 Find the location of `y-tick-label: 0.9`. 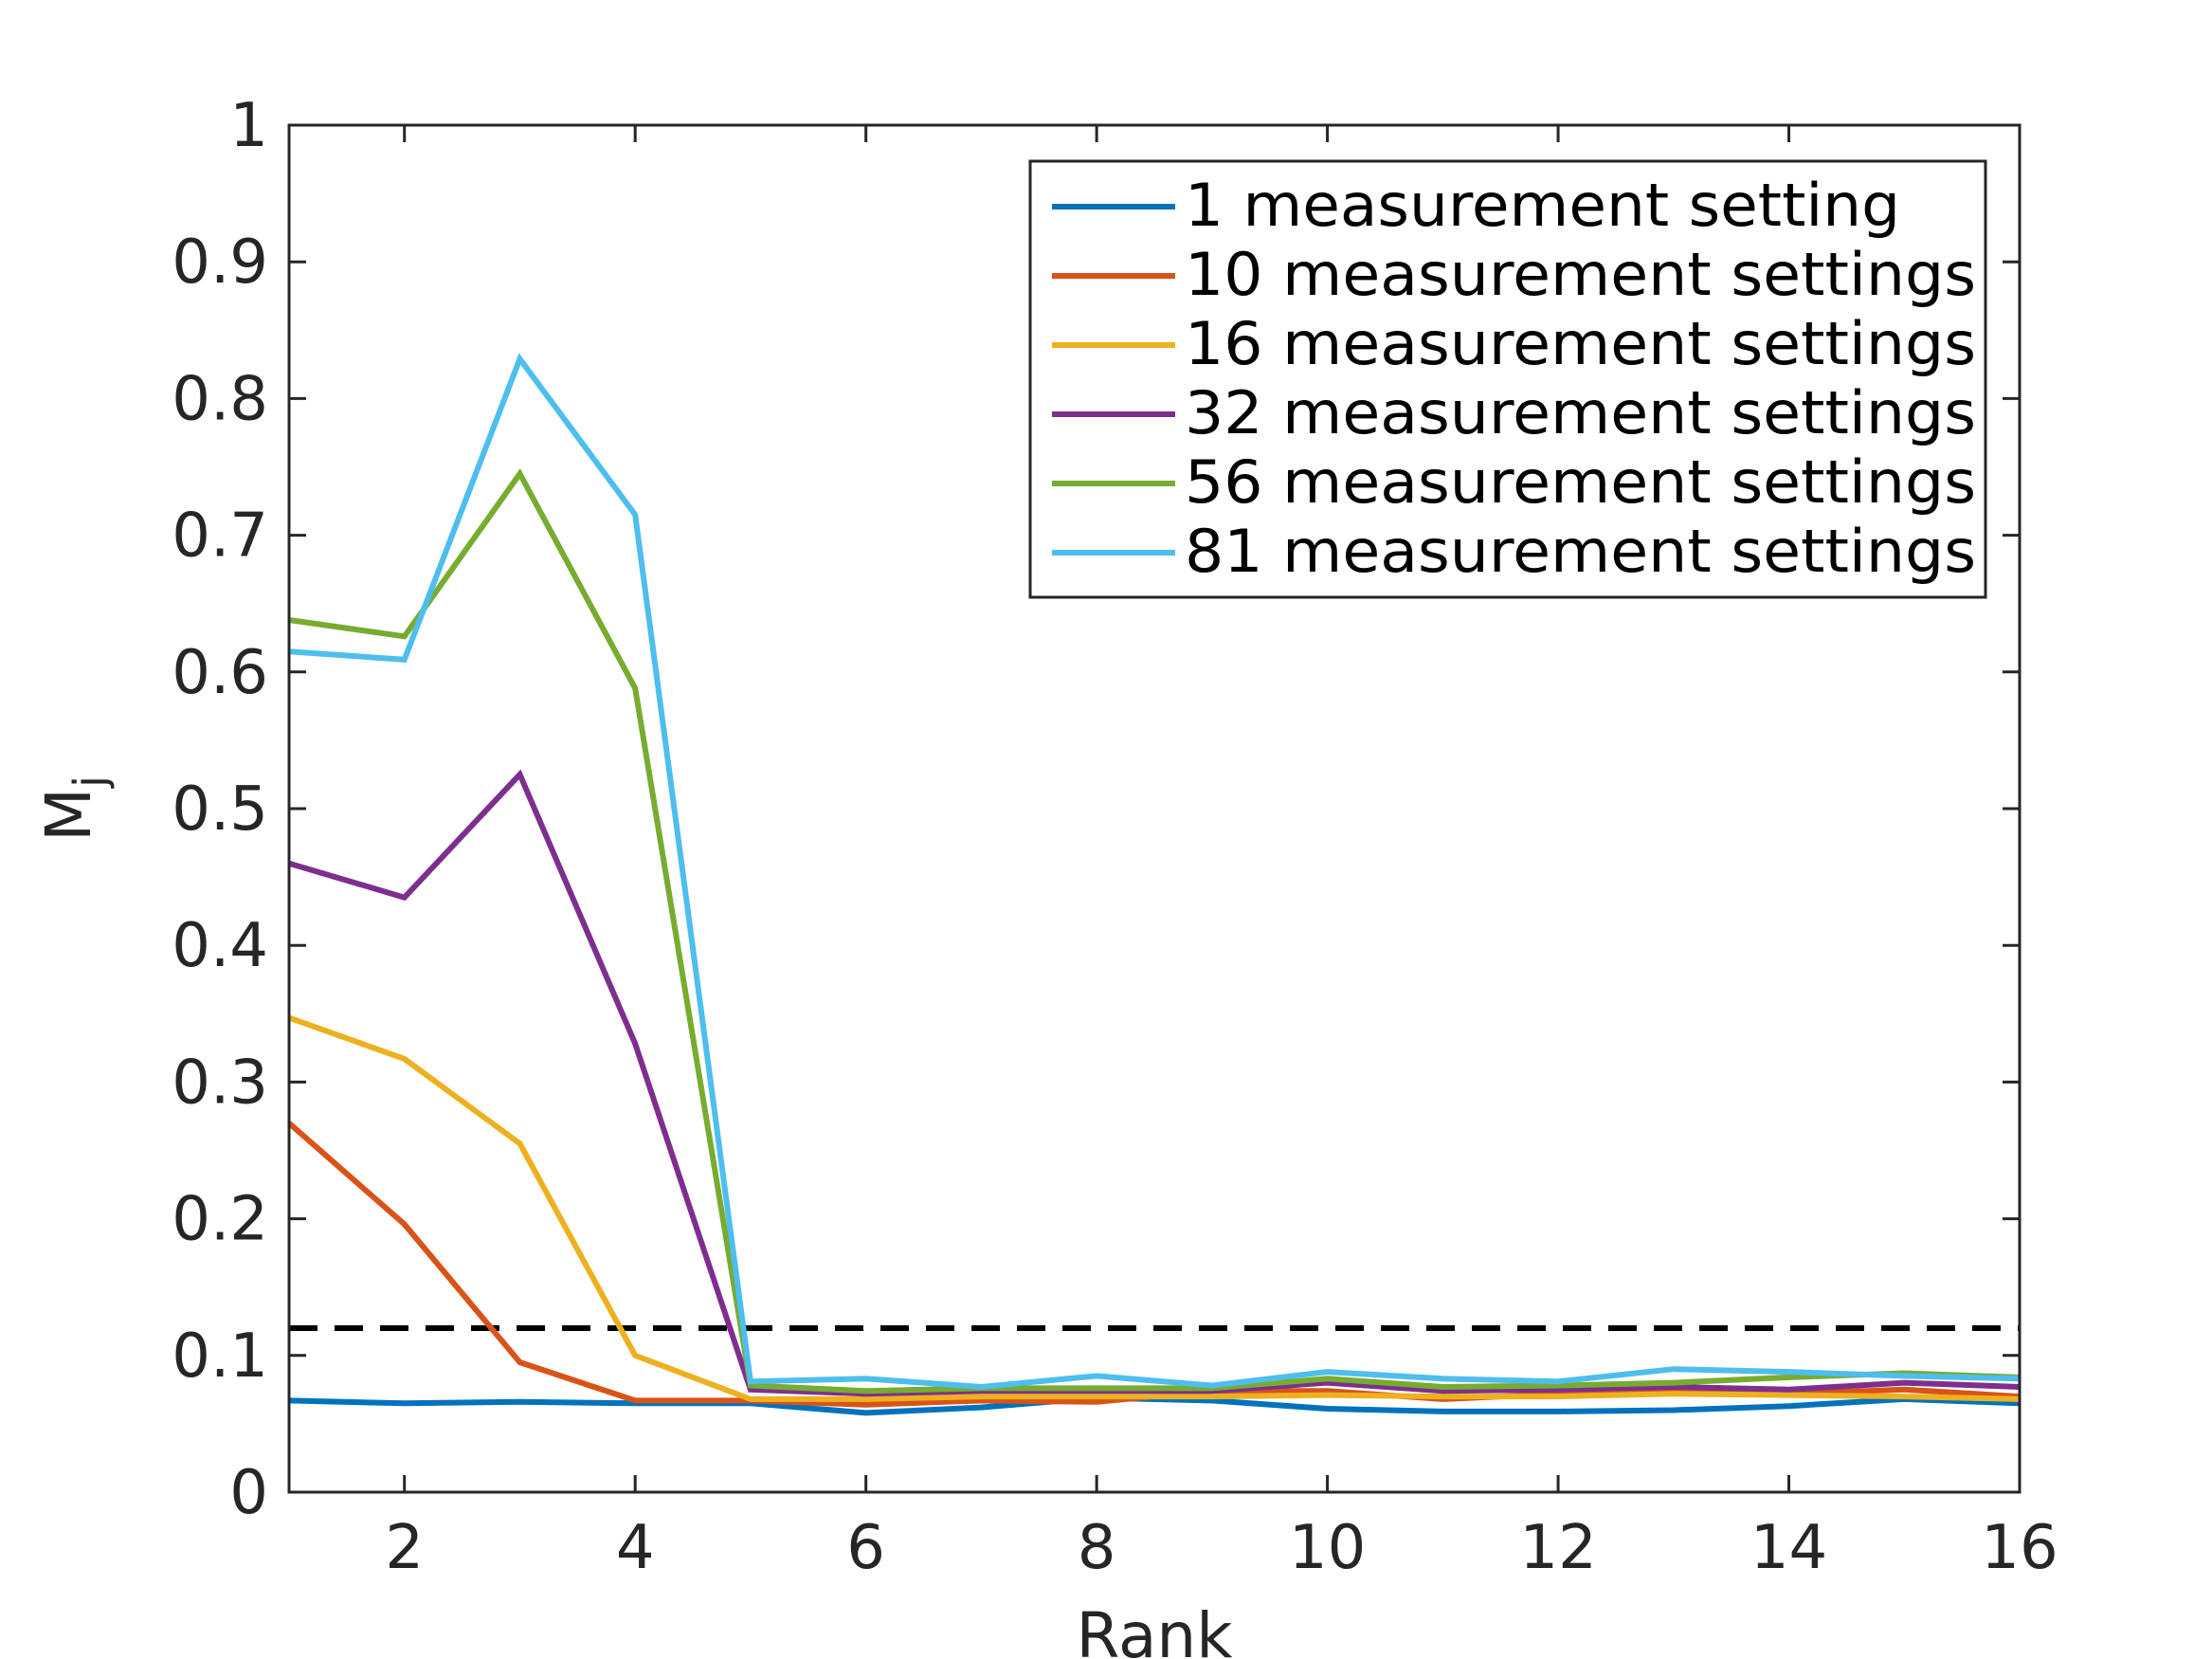

y-tick-label: 0.9 is located at coordinates (220, 263).